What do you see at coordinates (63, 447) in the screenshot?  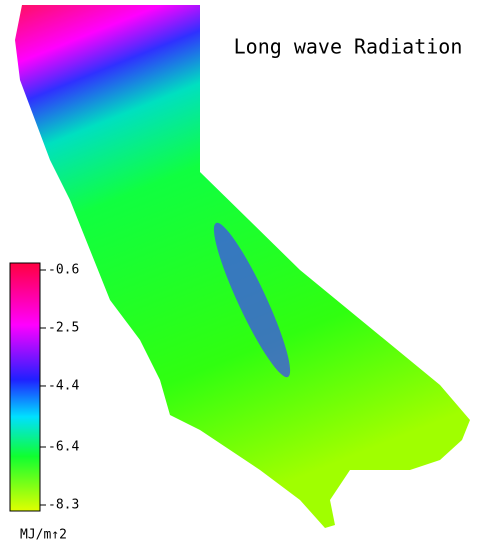 I see `tick-label: -6.4` at bounding box center [63, 447].